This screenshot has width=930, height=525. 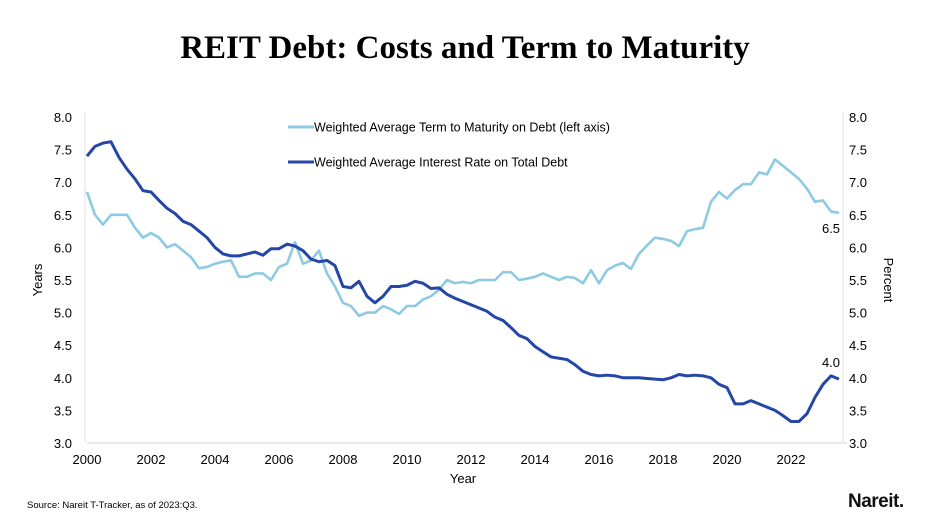 What do you see at coordinates (87, 459) in the screenshot?
I see `x-tick-label: 2000` at bounding box center [87, 459].